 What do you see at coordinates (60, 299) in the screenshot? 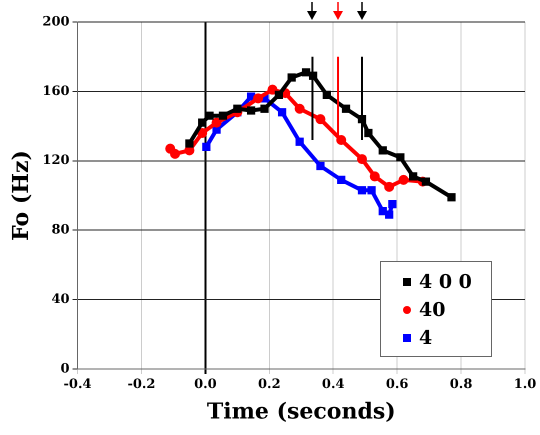
I see `y-tick-label: 40` at bounding box center [60, 299].